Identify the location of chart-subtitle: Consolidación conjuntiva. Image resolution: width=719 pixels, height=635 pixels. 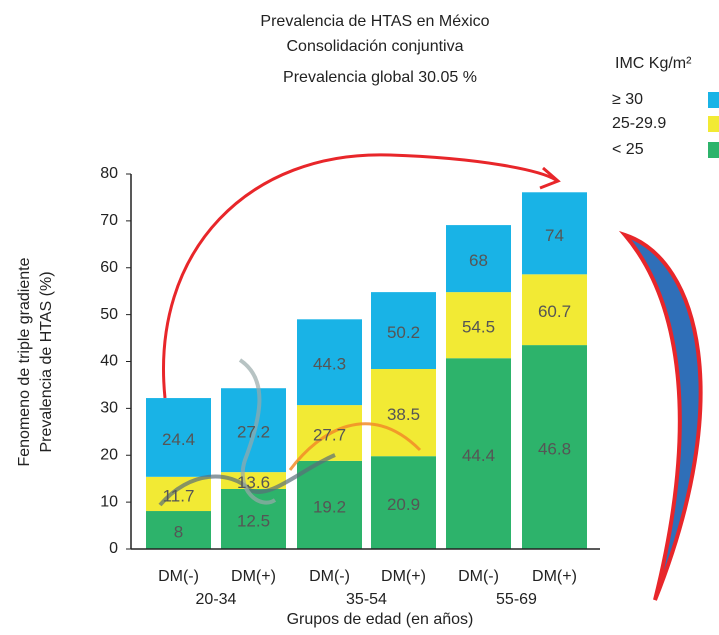
(375, 46).